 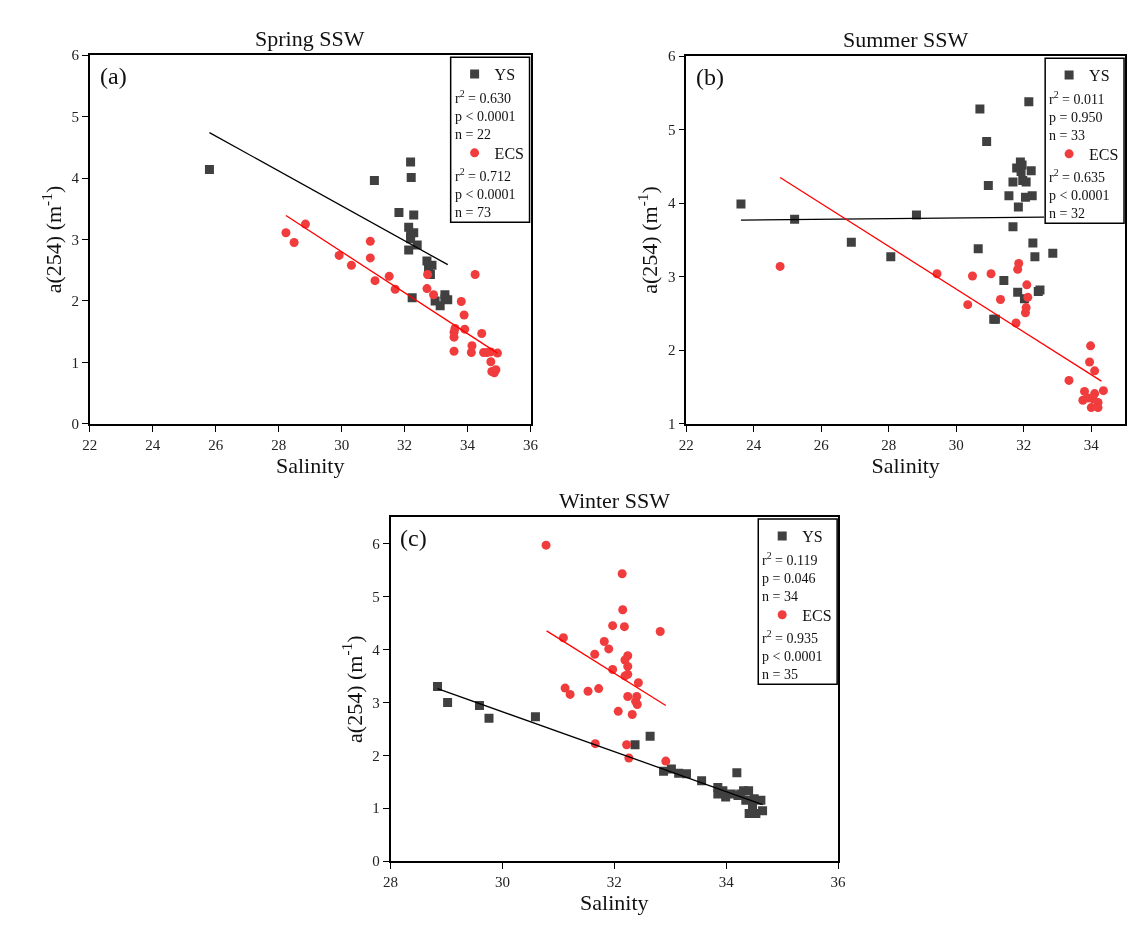 I want to click on x-tick-label: 24, so click(x=754, y=444).